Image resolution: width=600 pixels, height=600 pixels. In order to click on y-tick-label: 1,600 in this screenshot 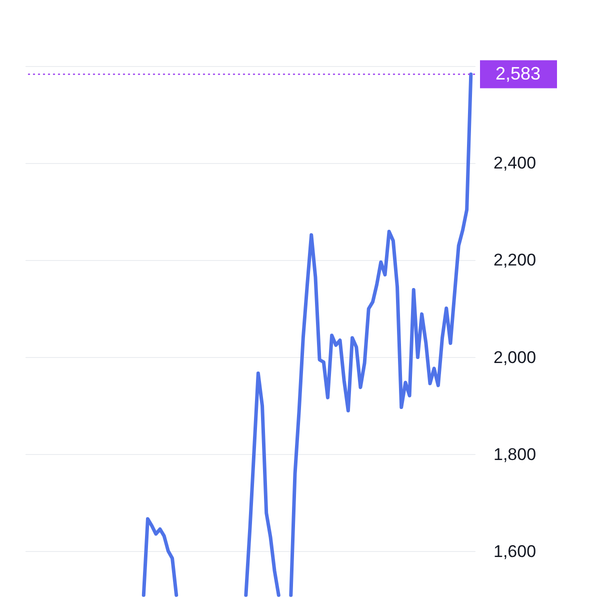, I will do `click(515, 551)`.